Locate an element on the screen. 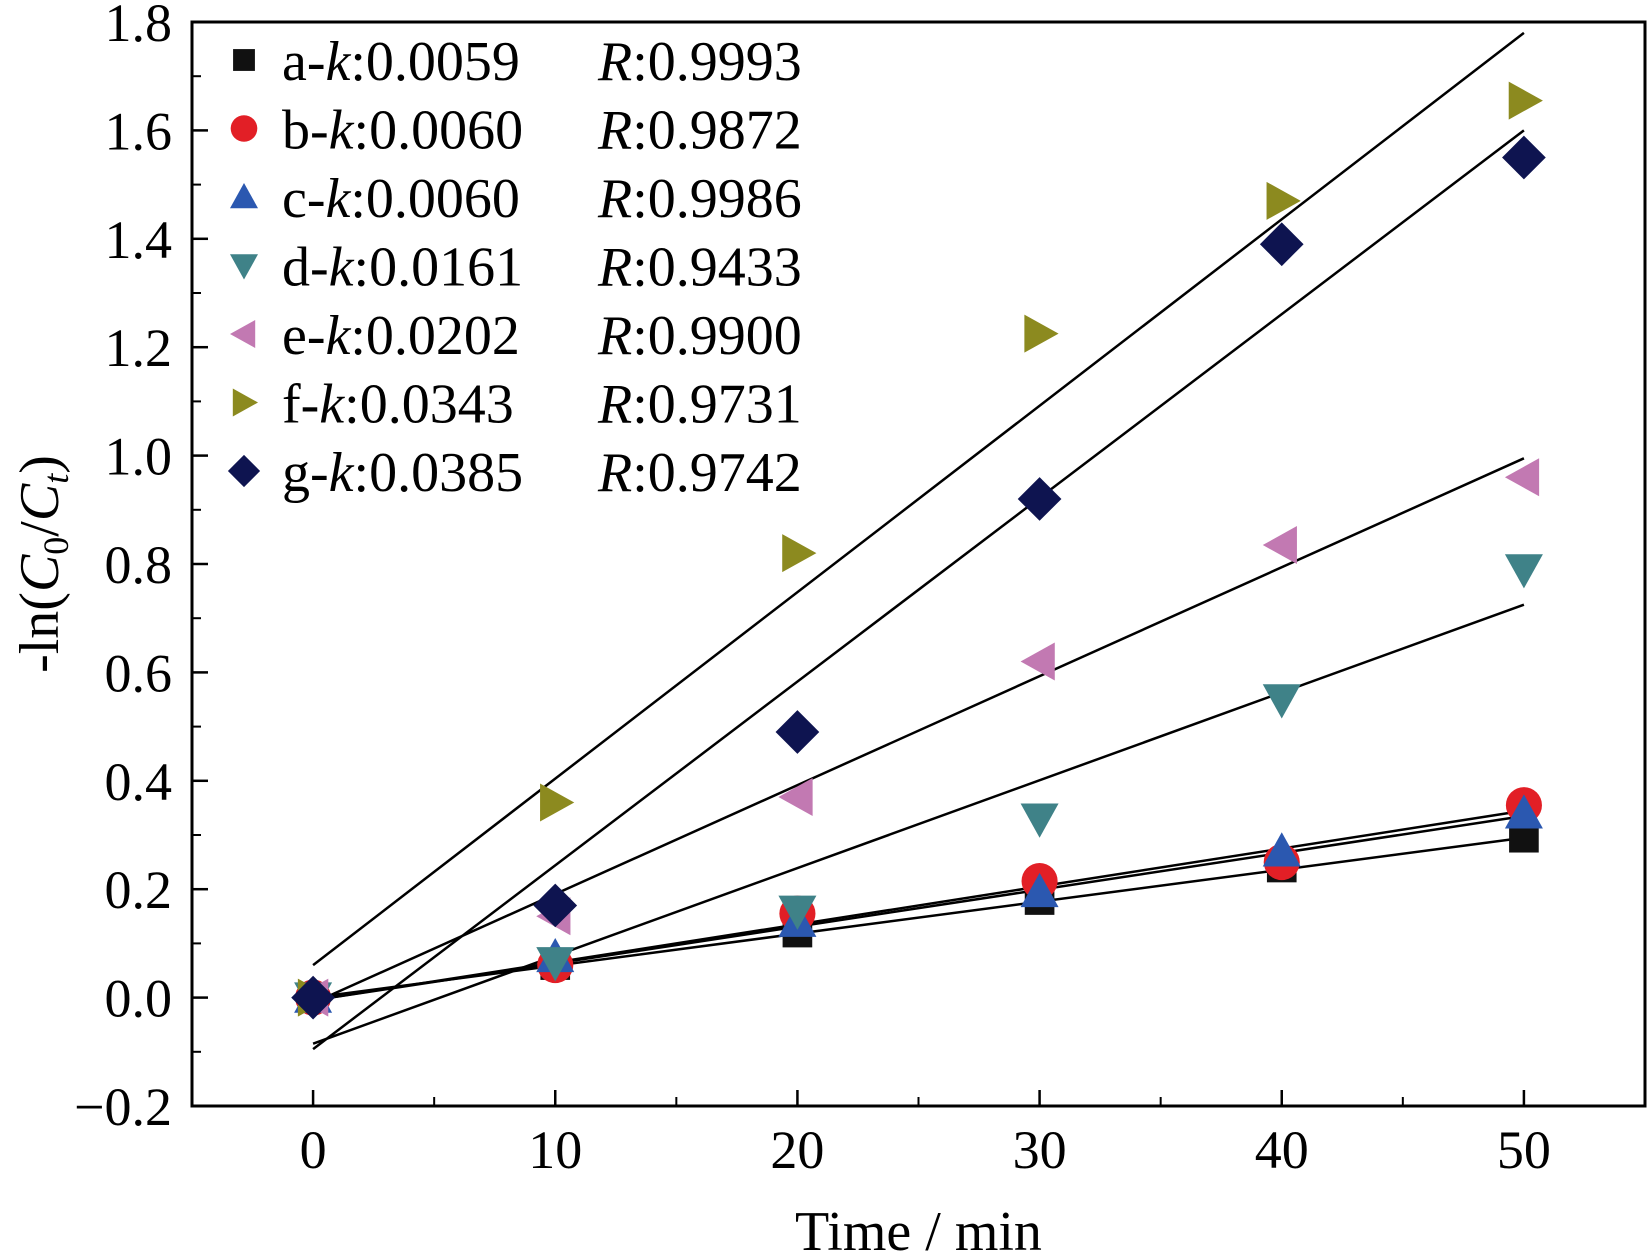  y-tick-label: 1.2 is located at coordinates (139, 348).